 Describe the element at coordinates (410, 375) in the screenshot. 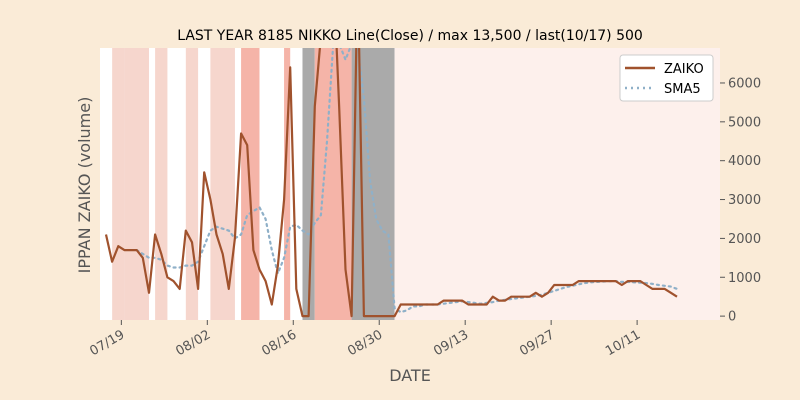

I see `x-axis-label: DATE` at that location.